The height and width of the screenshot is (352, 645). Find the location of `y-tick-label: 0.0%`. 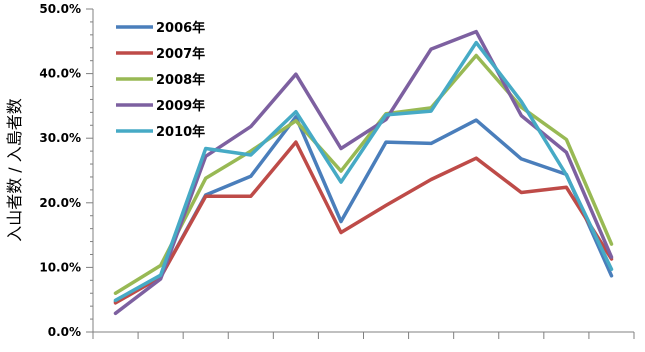

y-tick-label: 0.0% is located at coordinates (64, 332).